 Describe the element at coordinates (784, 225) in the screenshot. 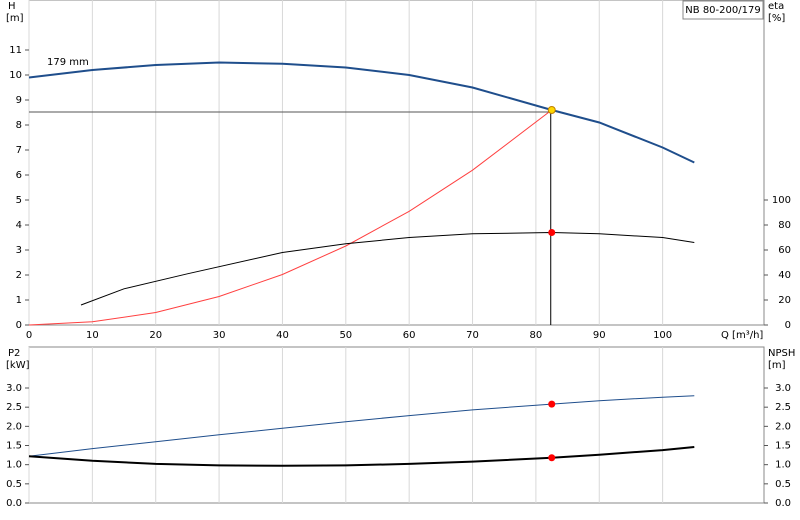

I see `y2-tick-label: 80` at that location.